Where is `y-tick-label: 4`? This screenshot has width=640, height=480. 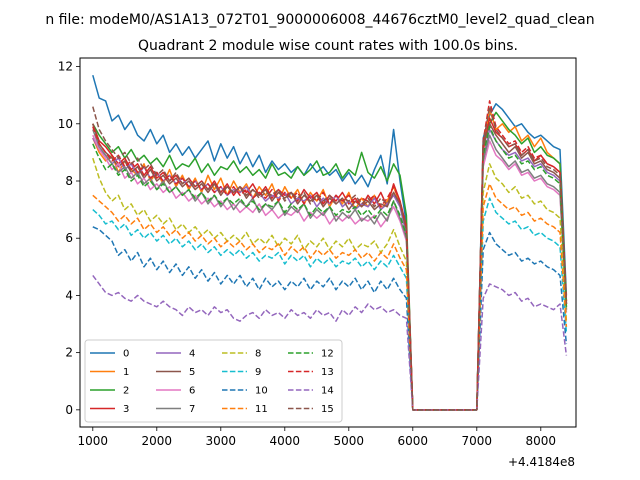
y-tick-label: 4 is located at coordinates (69, 295).